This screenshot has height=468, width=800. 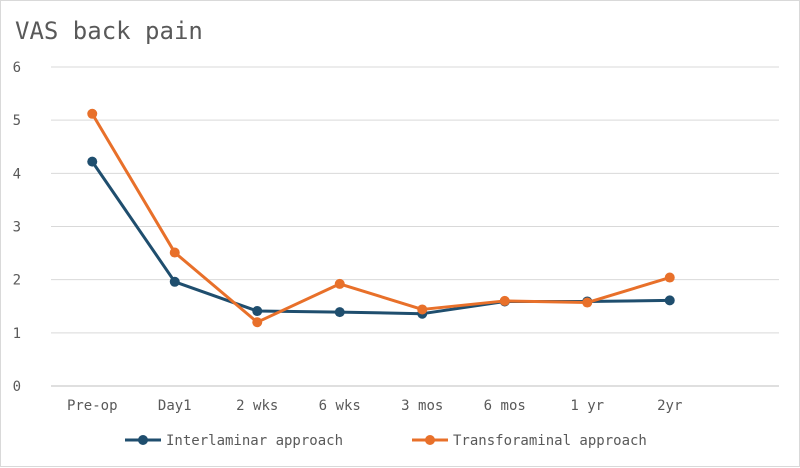 I want to click on legend-entry: Transforaminal approach, so click(x=529, y=441).